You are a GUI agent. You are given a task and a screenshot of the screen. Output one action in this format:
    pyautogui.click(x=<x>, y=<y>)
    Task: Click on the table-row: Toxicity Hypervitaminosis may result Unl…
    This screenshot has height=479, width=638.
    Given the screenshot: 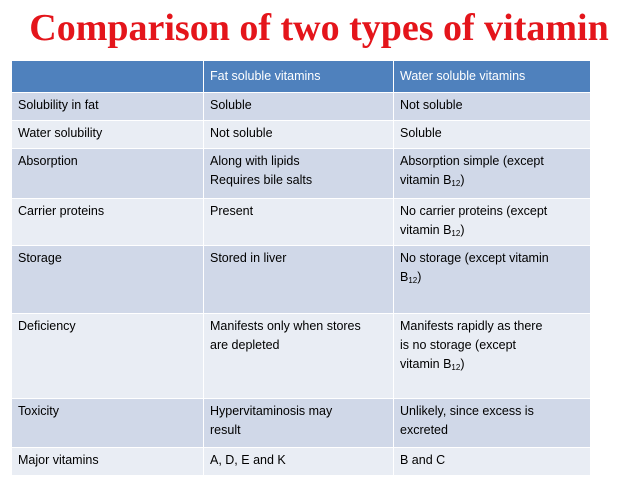 What is the action you would take?
    pyautogui.click(x=301, y=423)
    